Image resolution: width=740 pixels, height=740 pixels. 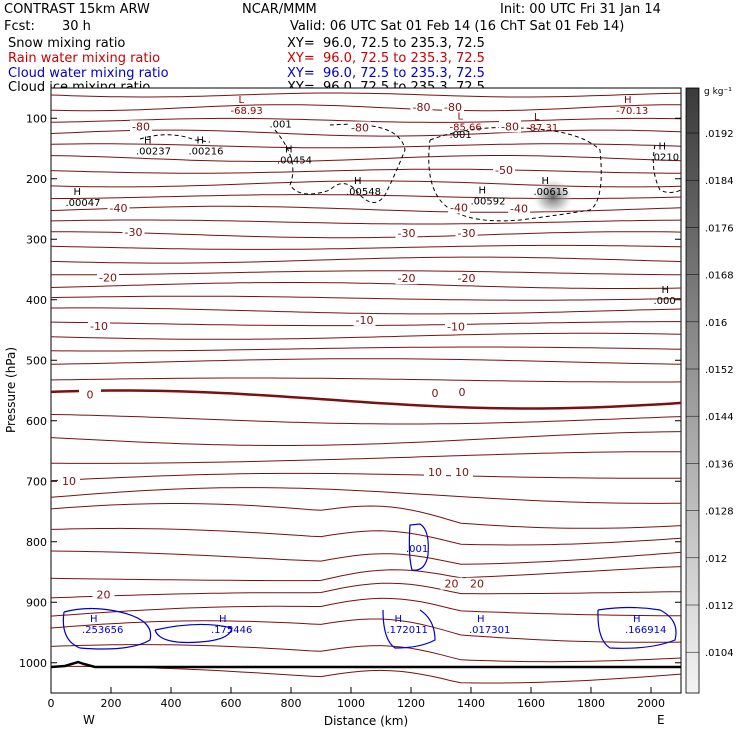 I want to click on extremum-value: .00216, so click(x=206, y=152).